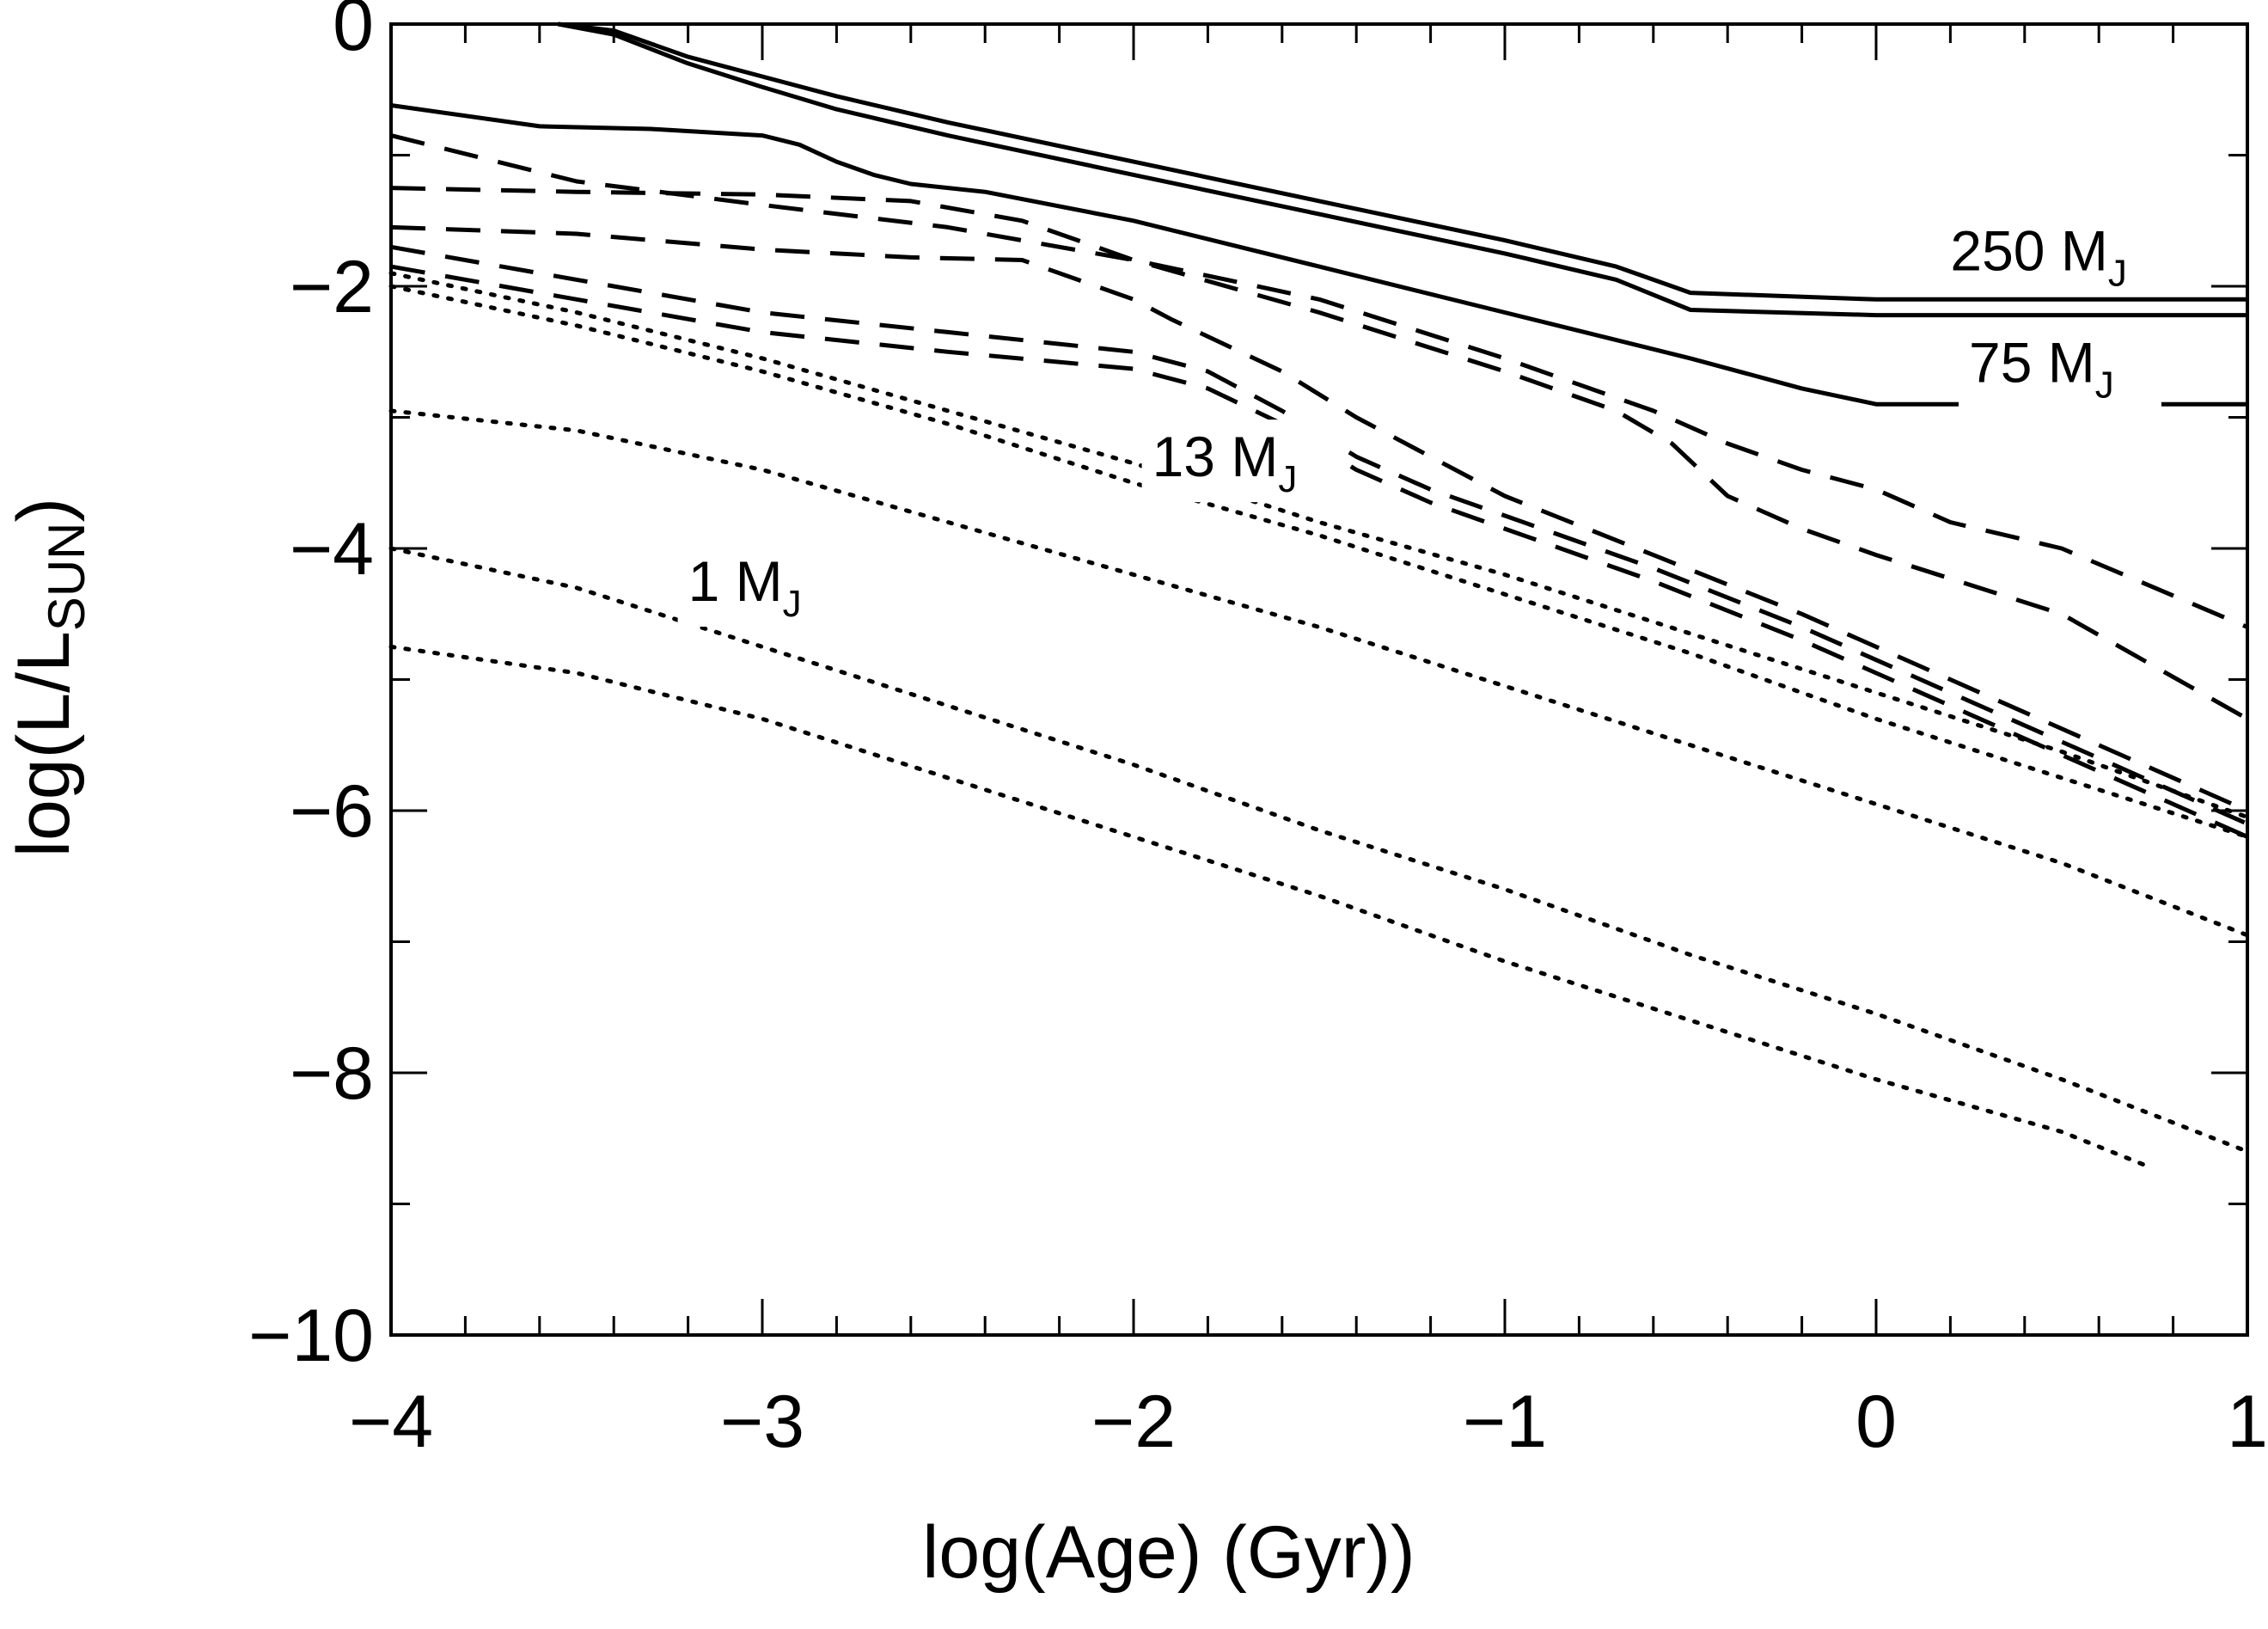 This screenshot has width=2268, height=1629. I want to click on y-tick-label: −6, so click(332, 811).